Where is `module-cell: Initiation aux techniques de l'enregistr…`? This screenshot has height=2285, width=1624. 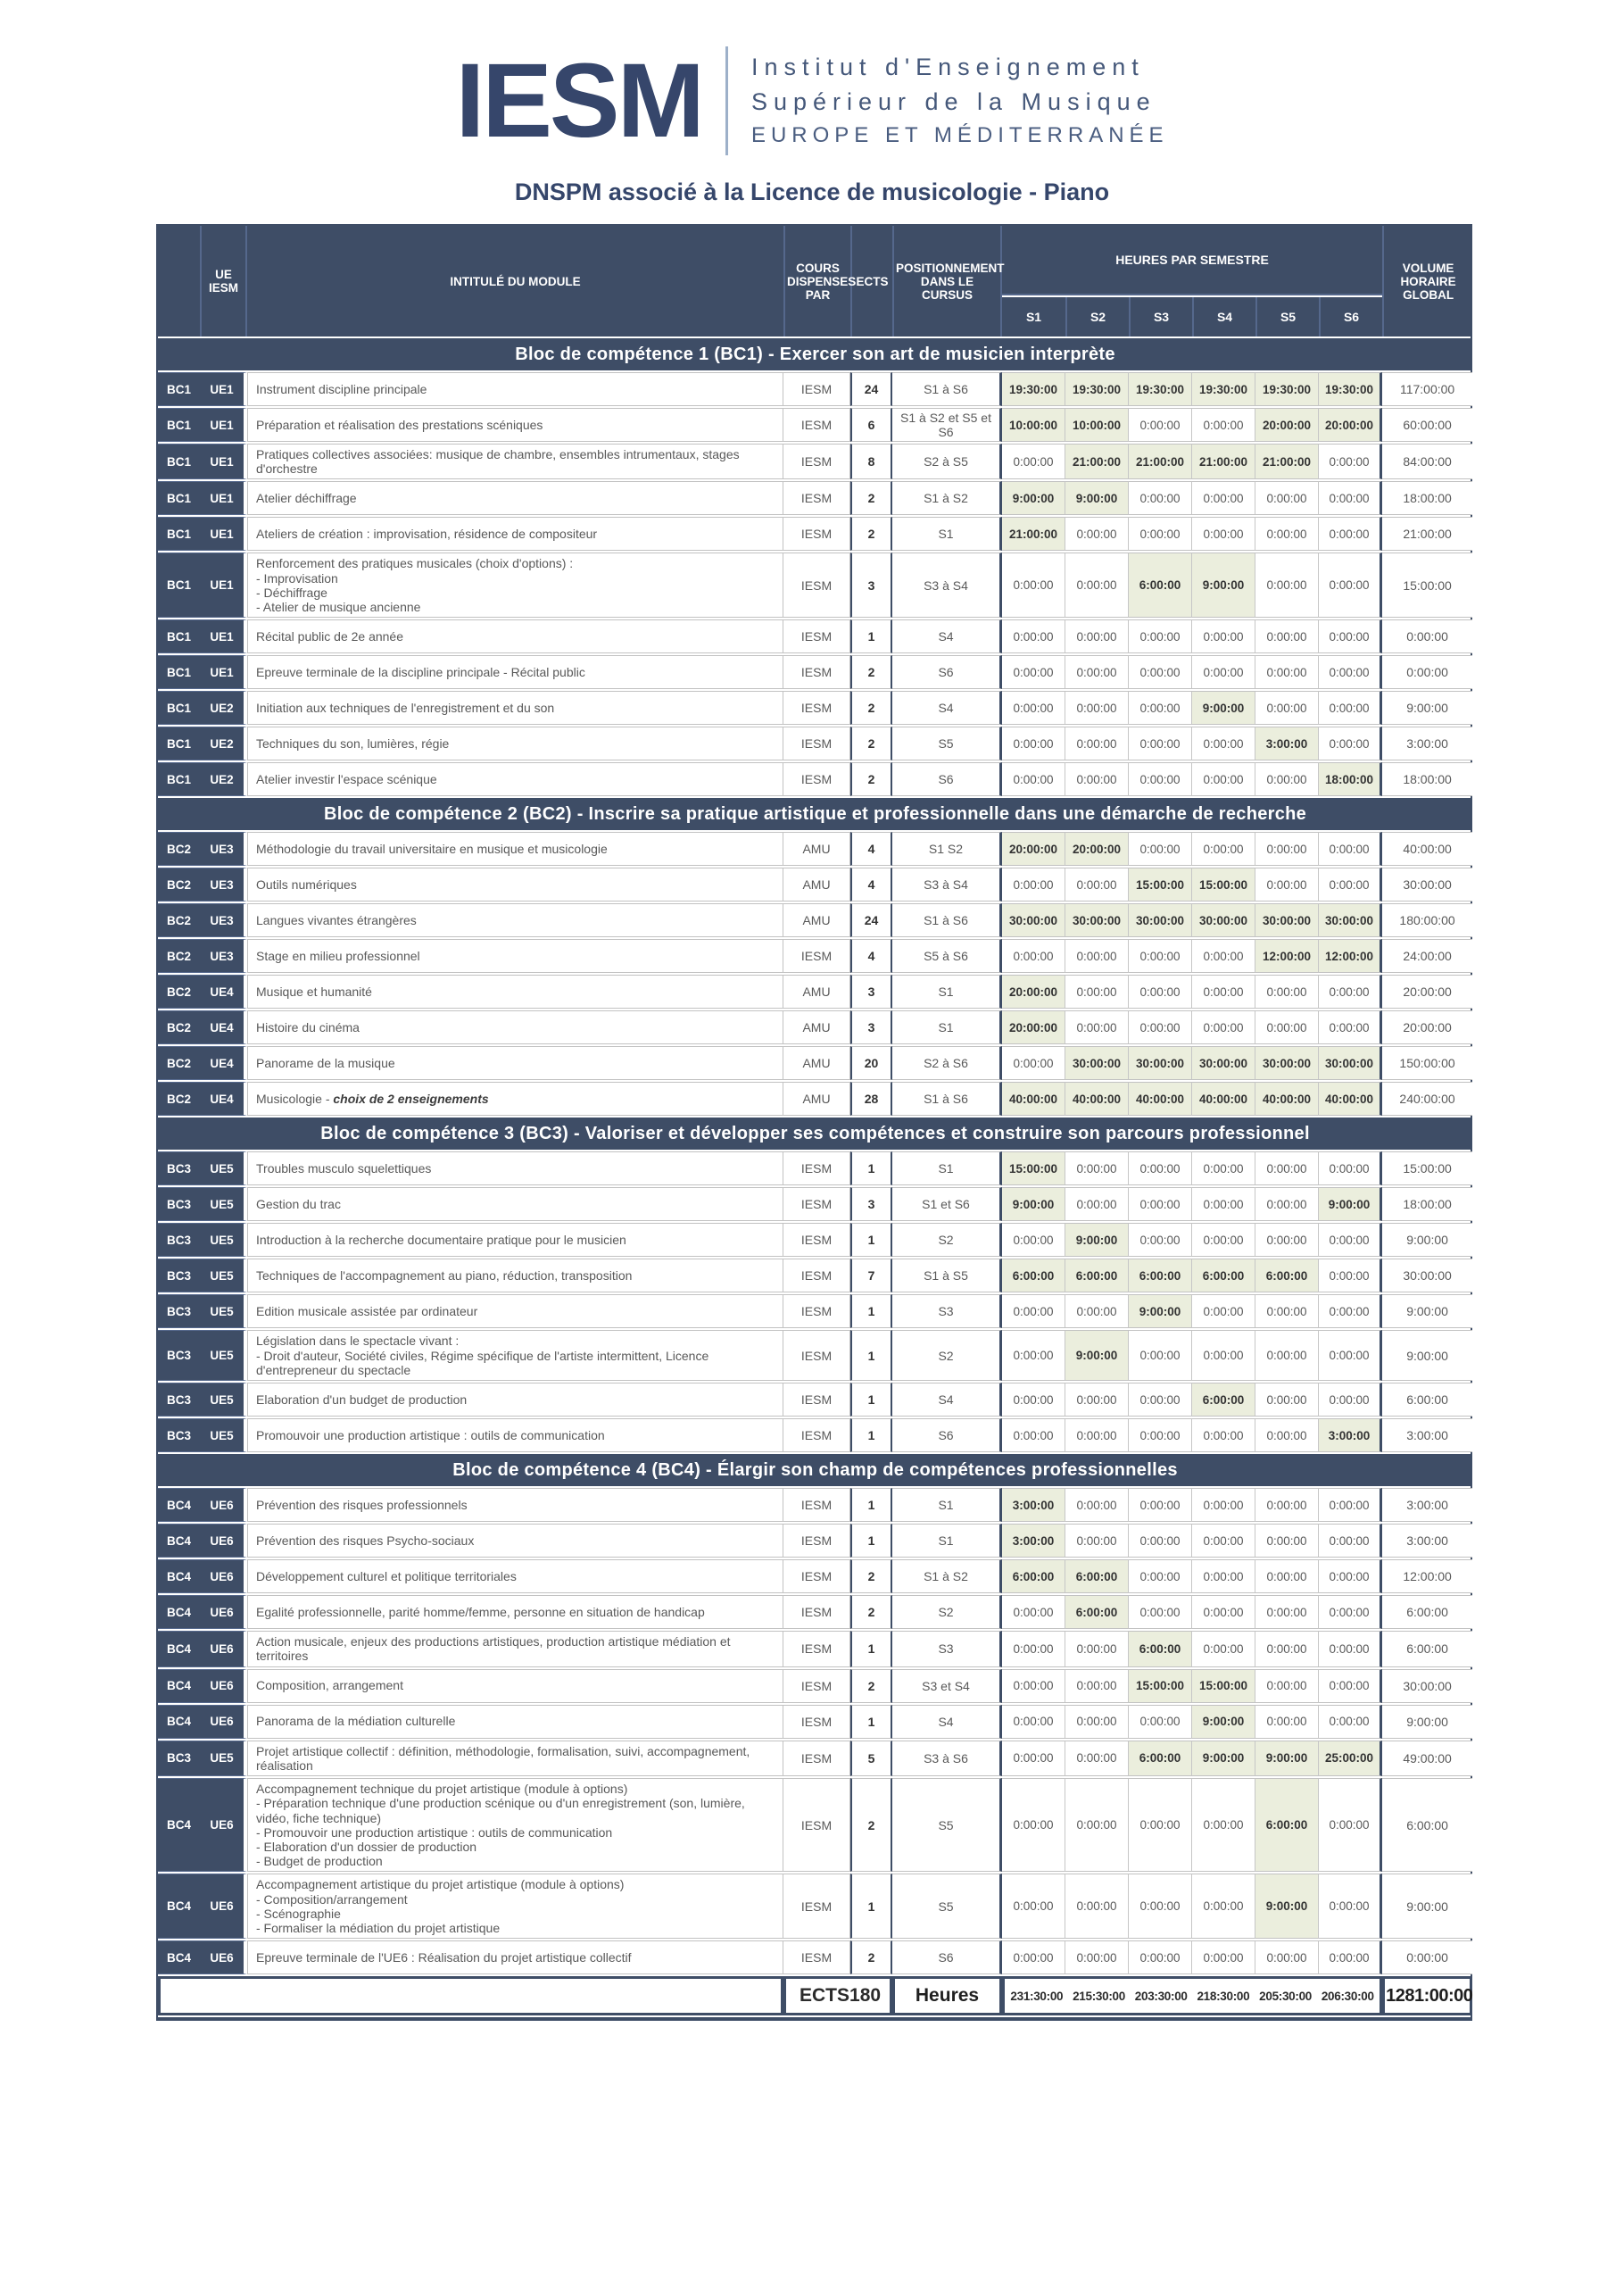 module-cell: Initiation aux techniques de l'enregistr… is located at coordinates (515, 708).